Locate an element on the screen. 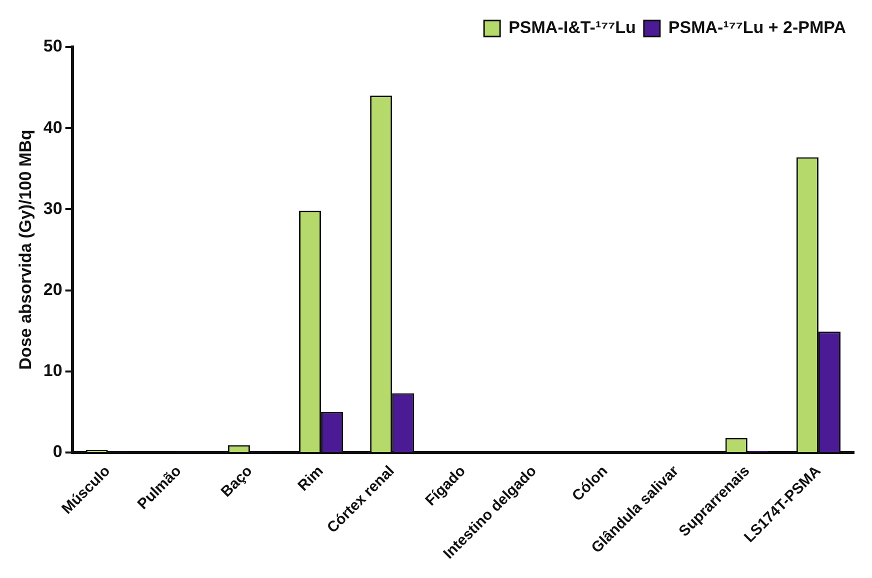  legend-label: PSMA-I&T-¹⁷⁷Lu is located at coordinates (572, 28).